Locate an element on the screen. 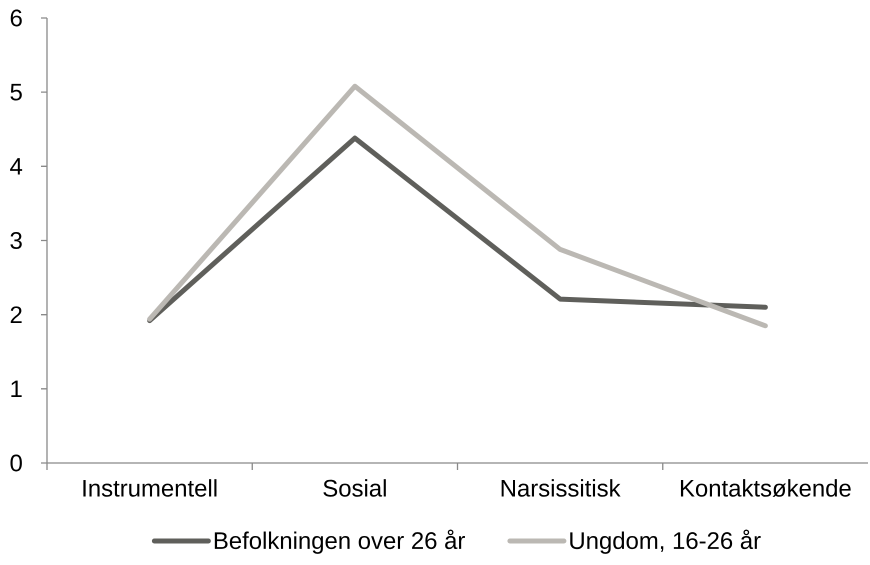  y-tick-label: 3 is located at coordinates (16, 240).